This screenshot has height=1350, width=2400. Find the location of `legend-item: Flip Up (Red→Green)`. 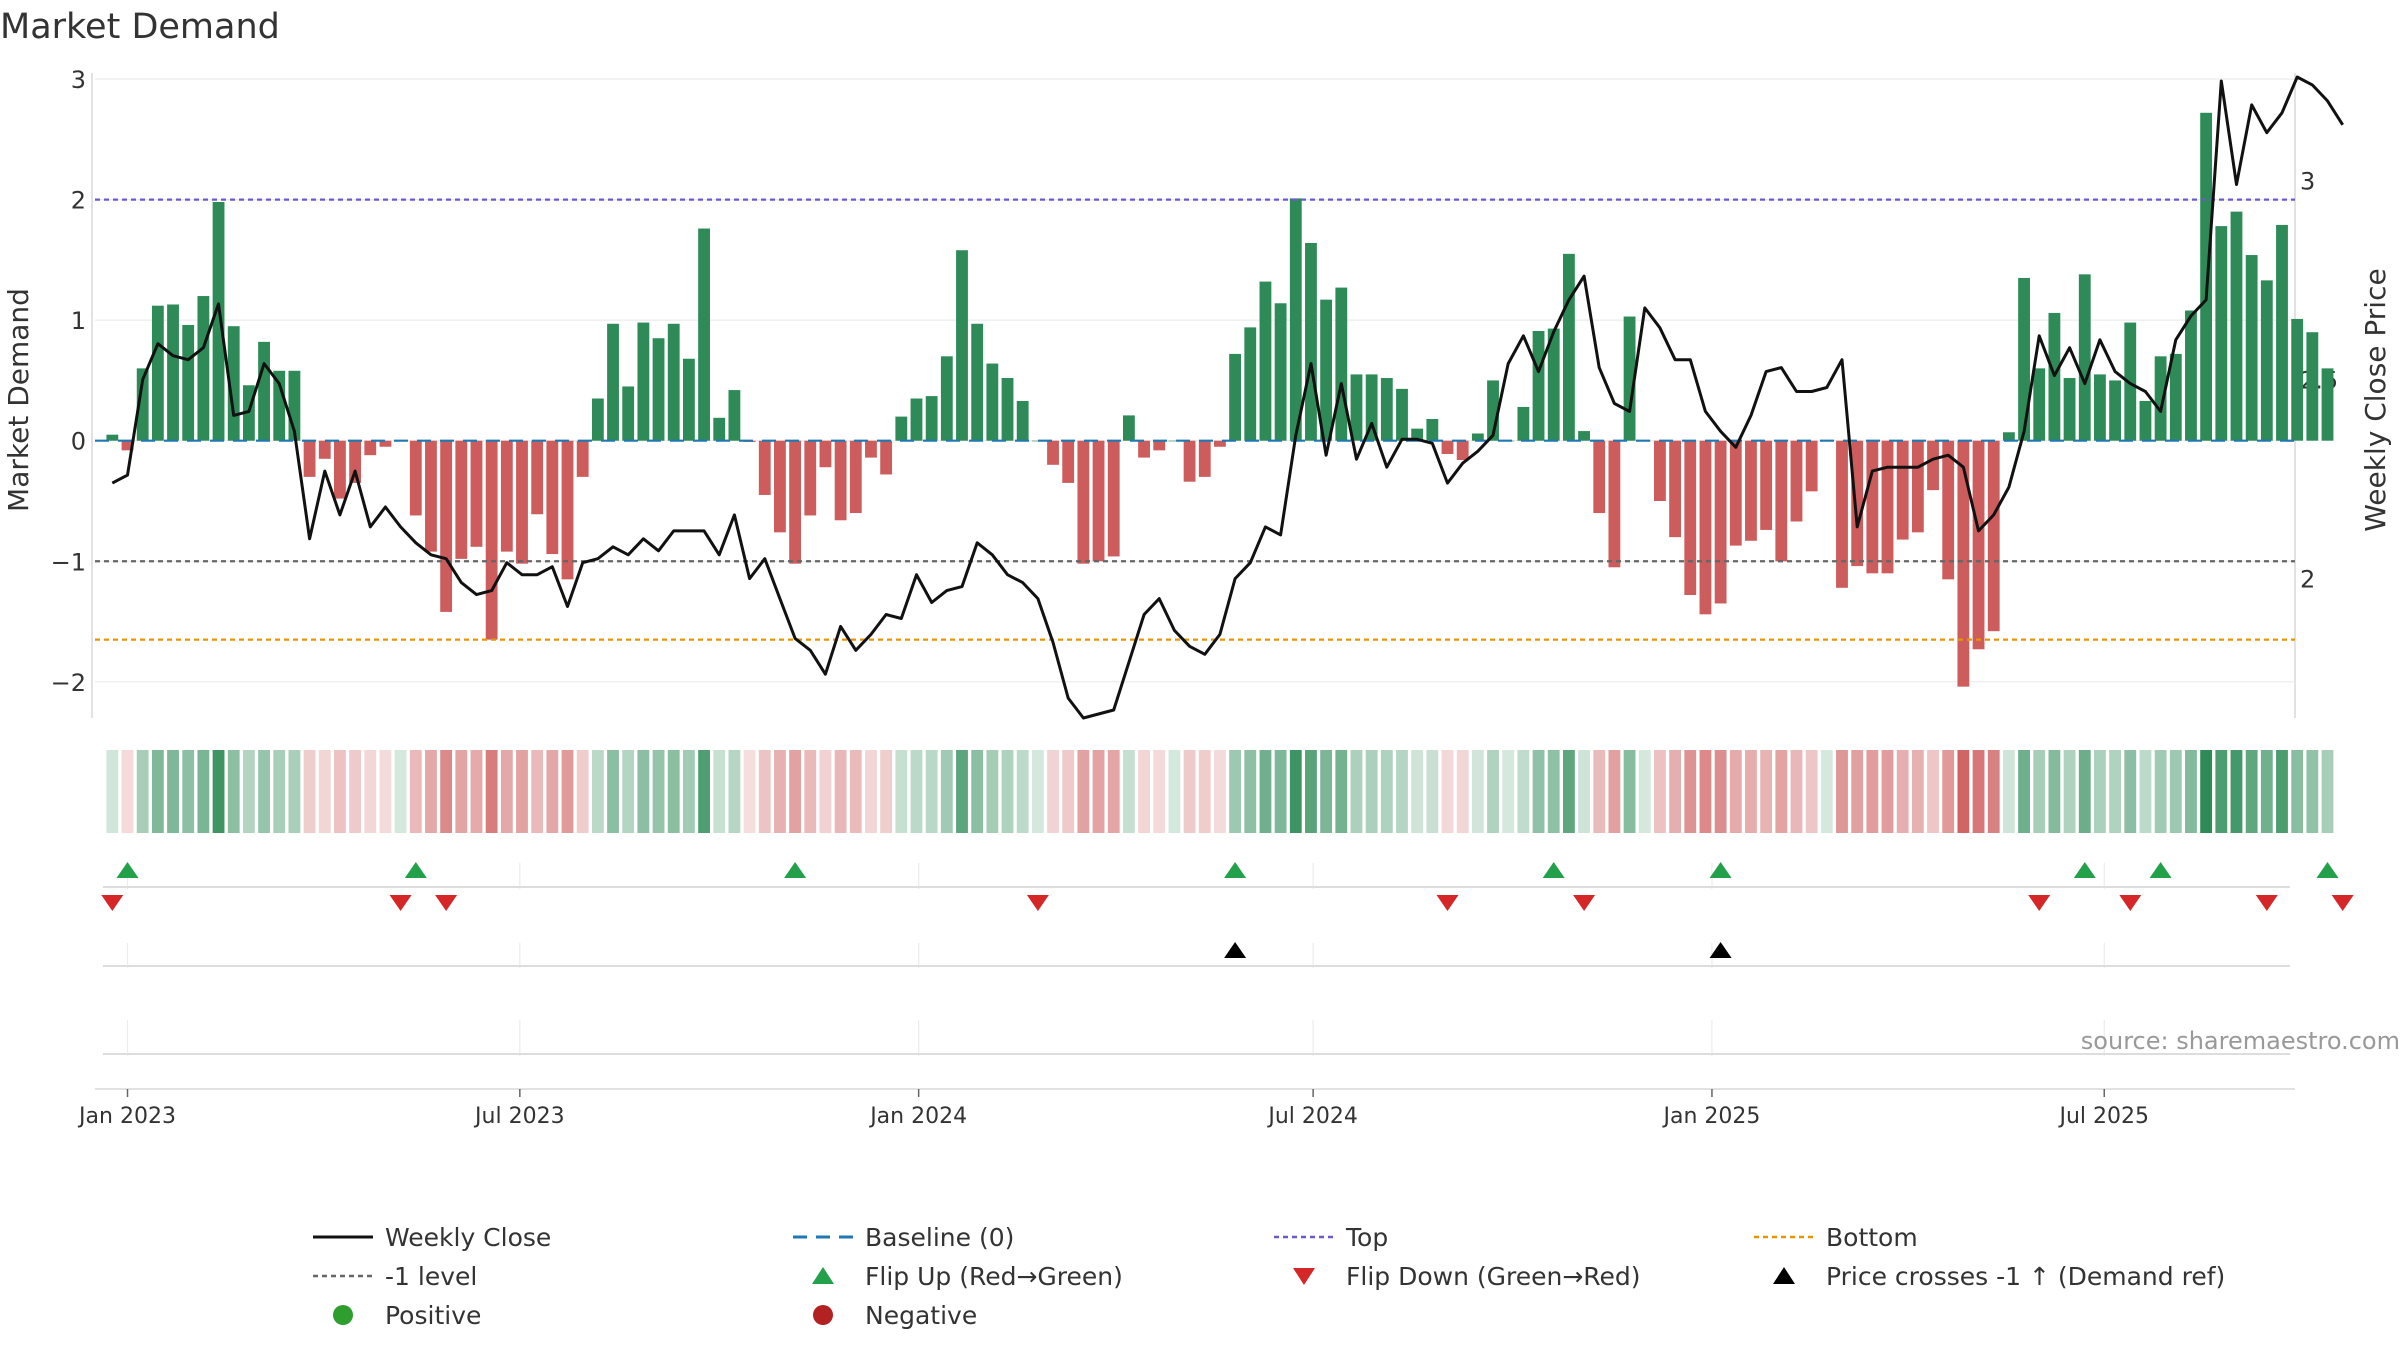

legend-item: Flip Up (Red→Green) is located at coordinates (967, 1276).